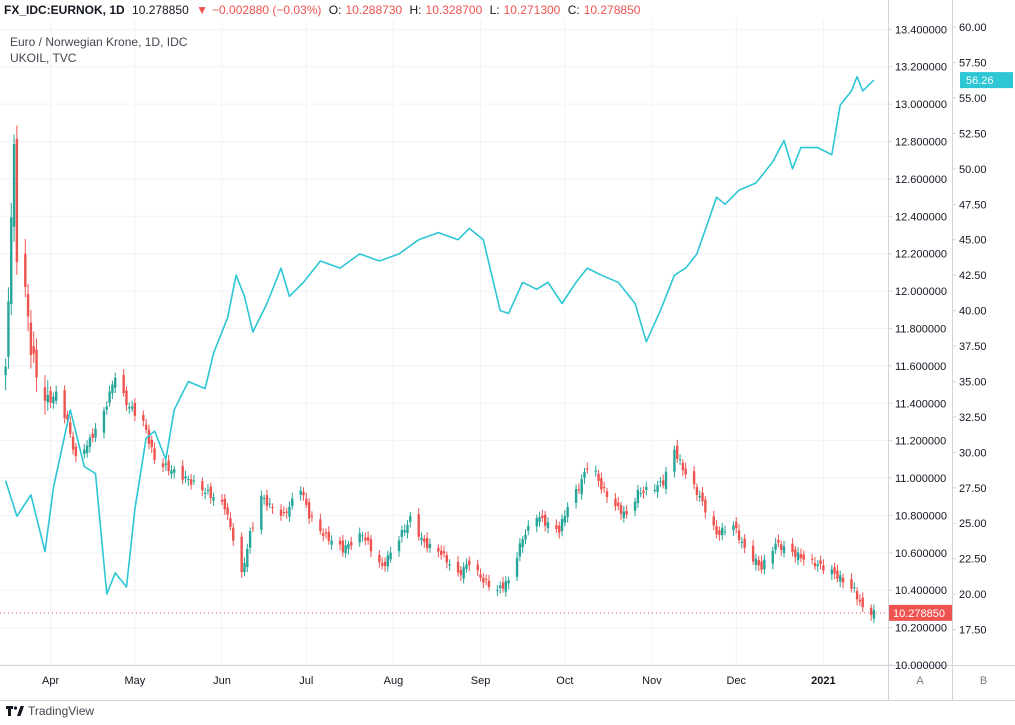  What do you see at coordinates (43, 58) in the screenshot?
I see `compare-series-title: UKOIL, TVC` at bounding box center [43, 58].